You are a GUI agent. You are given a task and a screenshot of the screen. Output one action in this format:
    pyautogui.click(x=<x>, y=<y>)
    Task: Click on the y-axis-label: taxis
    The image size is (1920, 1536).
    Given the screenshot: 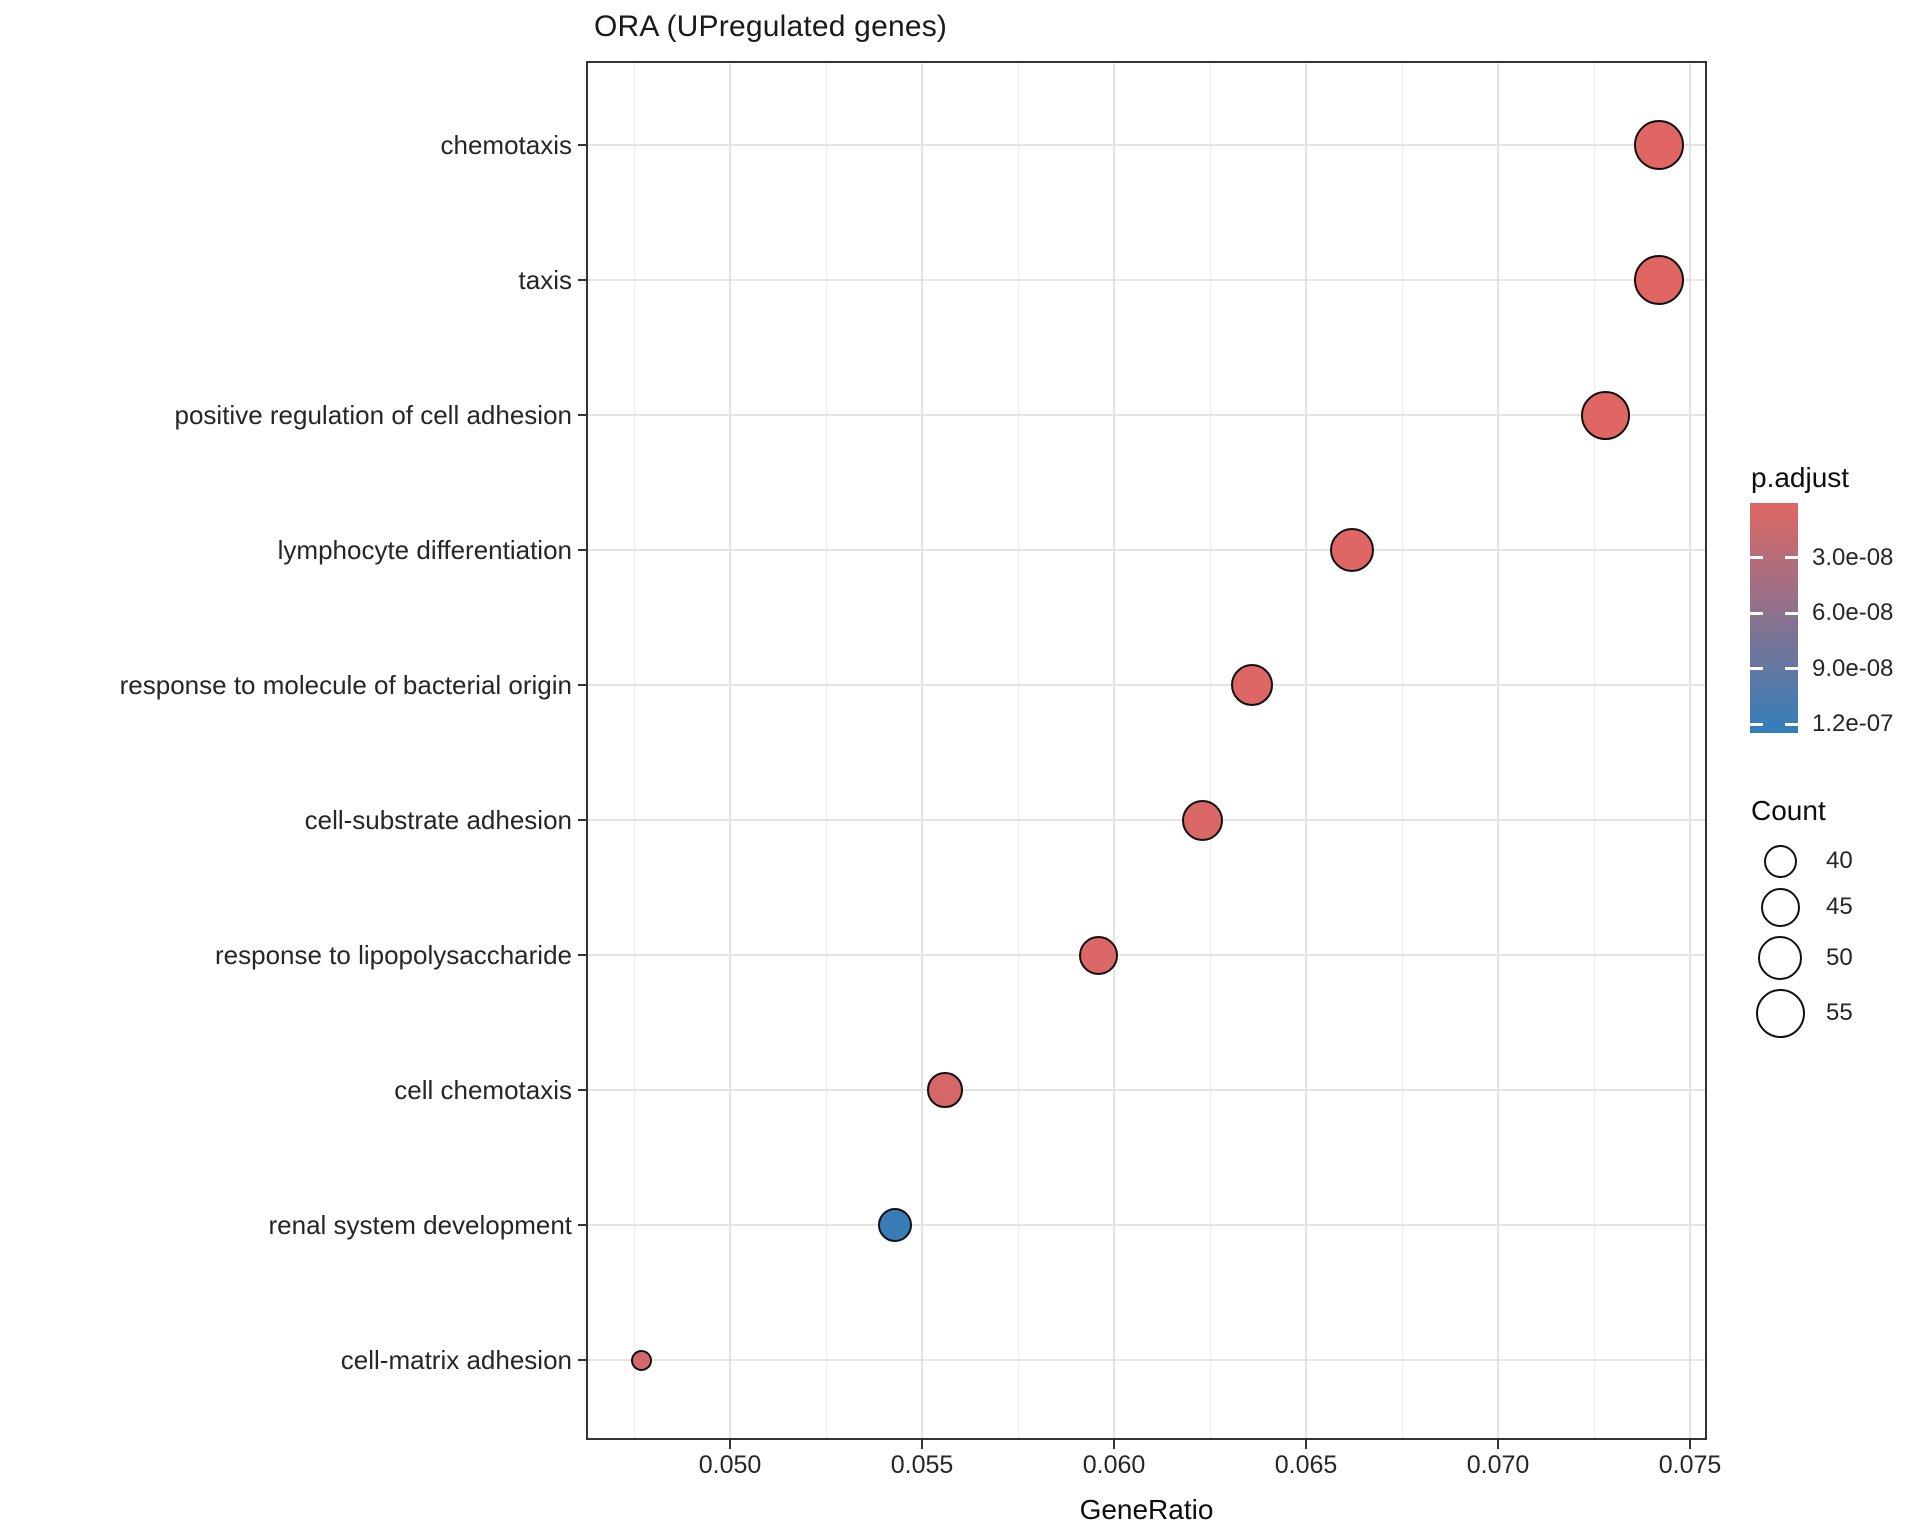 What is the action you would take?
    pyautogui.click(x=545, y=280)
    